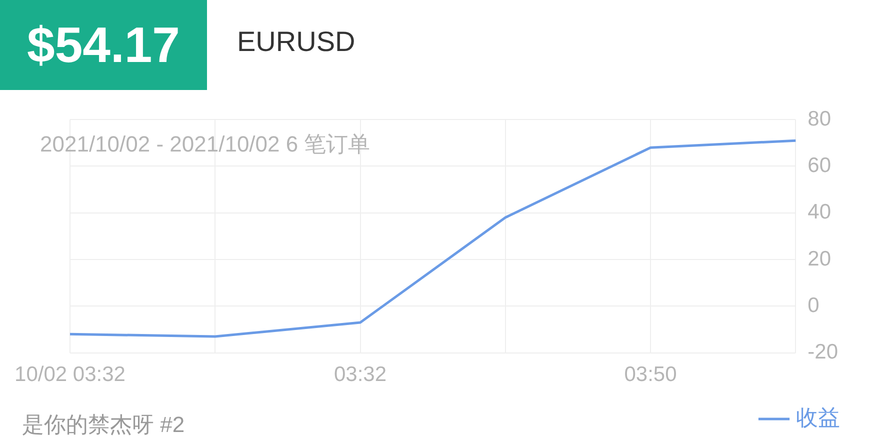 This screenshot has width=880, height=440. I want to click on y-tick-label: 20, so click(820, 258).